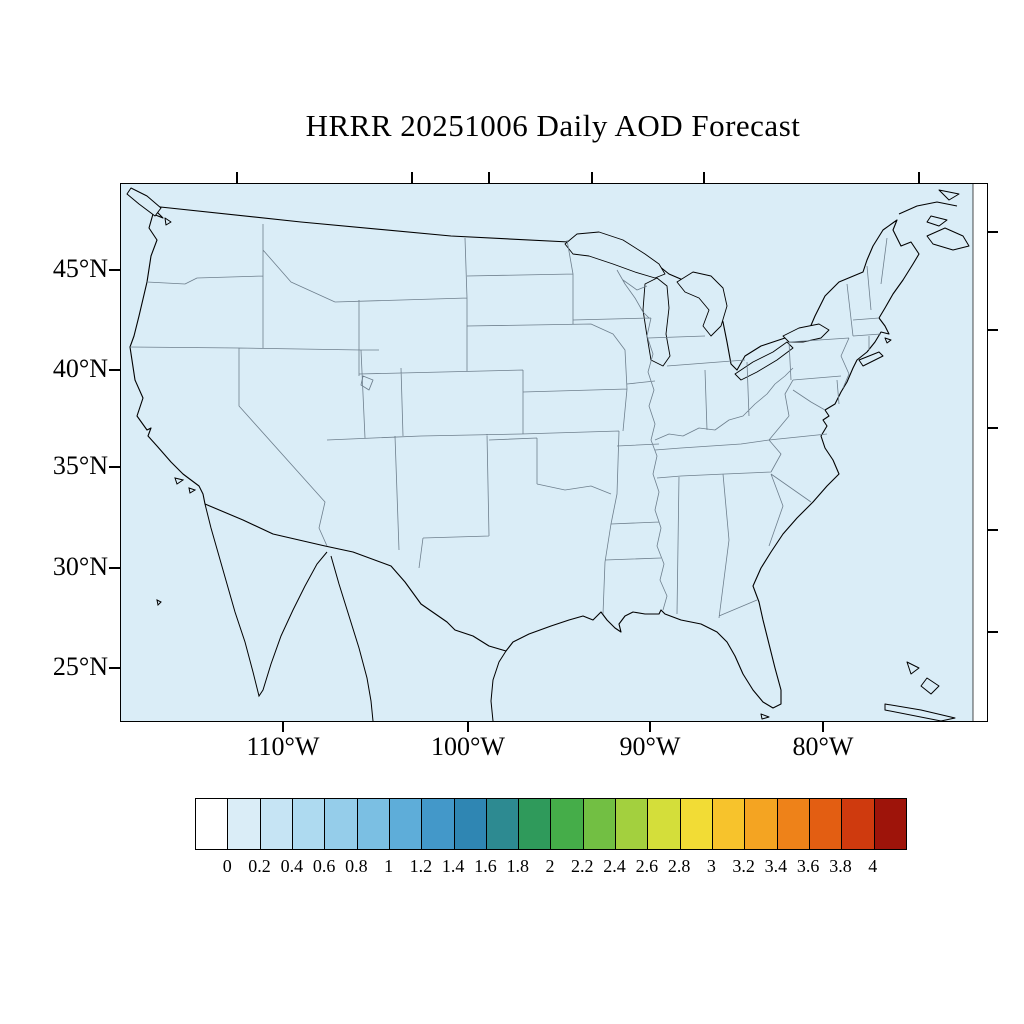  Describe the element at coordinates (292, 866) in the screenshot. I see `colorbar-label: 0.4` at that location.